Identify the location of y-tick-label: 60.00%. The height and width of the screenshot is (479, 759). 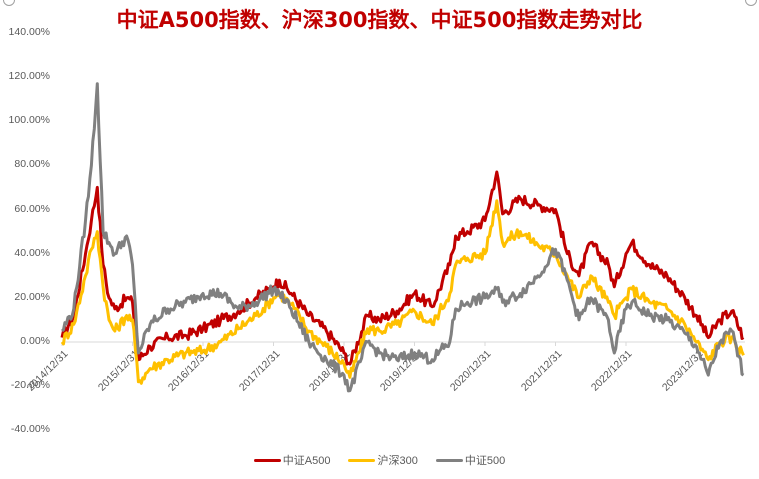
(32, 208).